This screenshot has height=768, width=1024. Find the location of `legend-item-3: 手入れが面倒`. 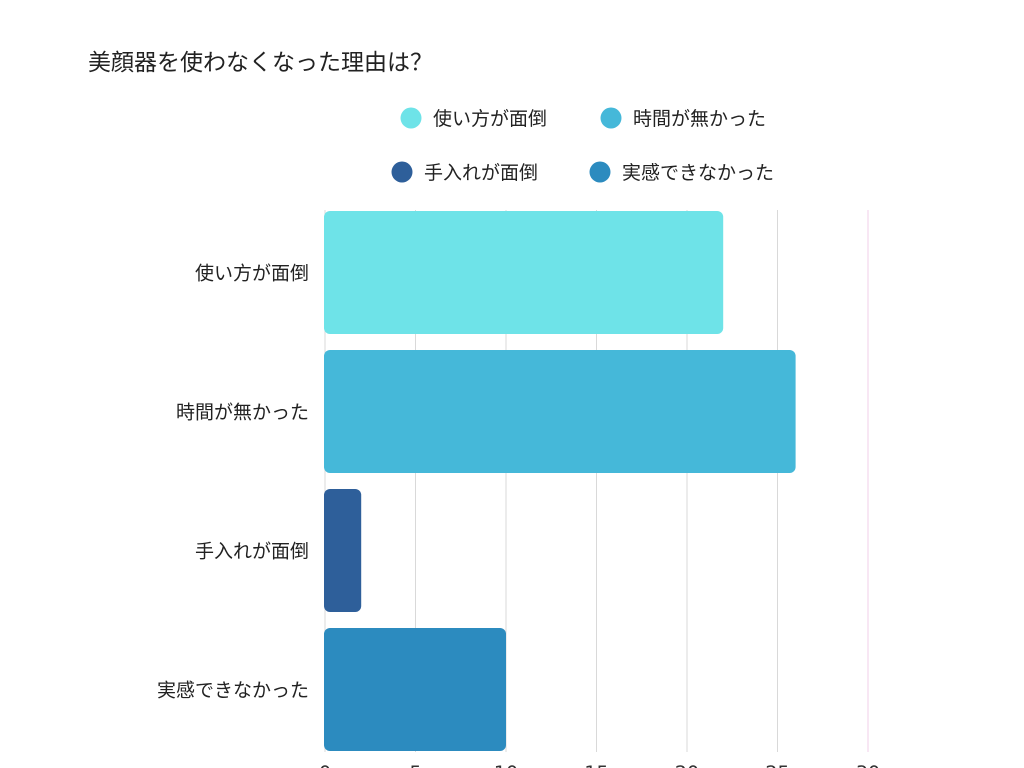

legend-item-3: 手入れが面倒 is located at coordinates (464, 172).